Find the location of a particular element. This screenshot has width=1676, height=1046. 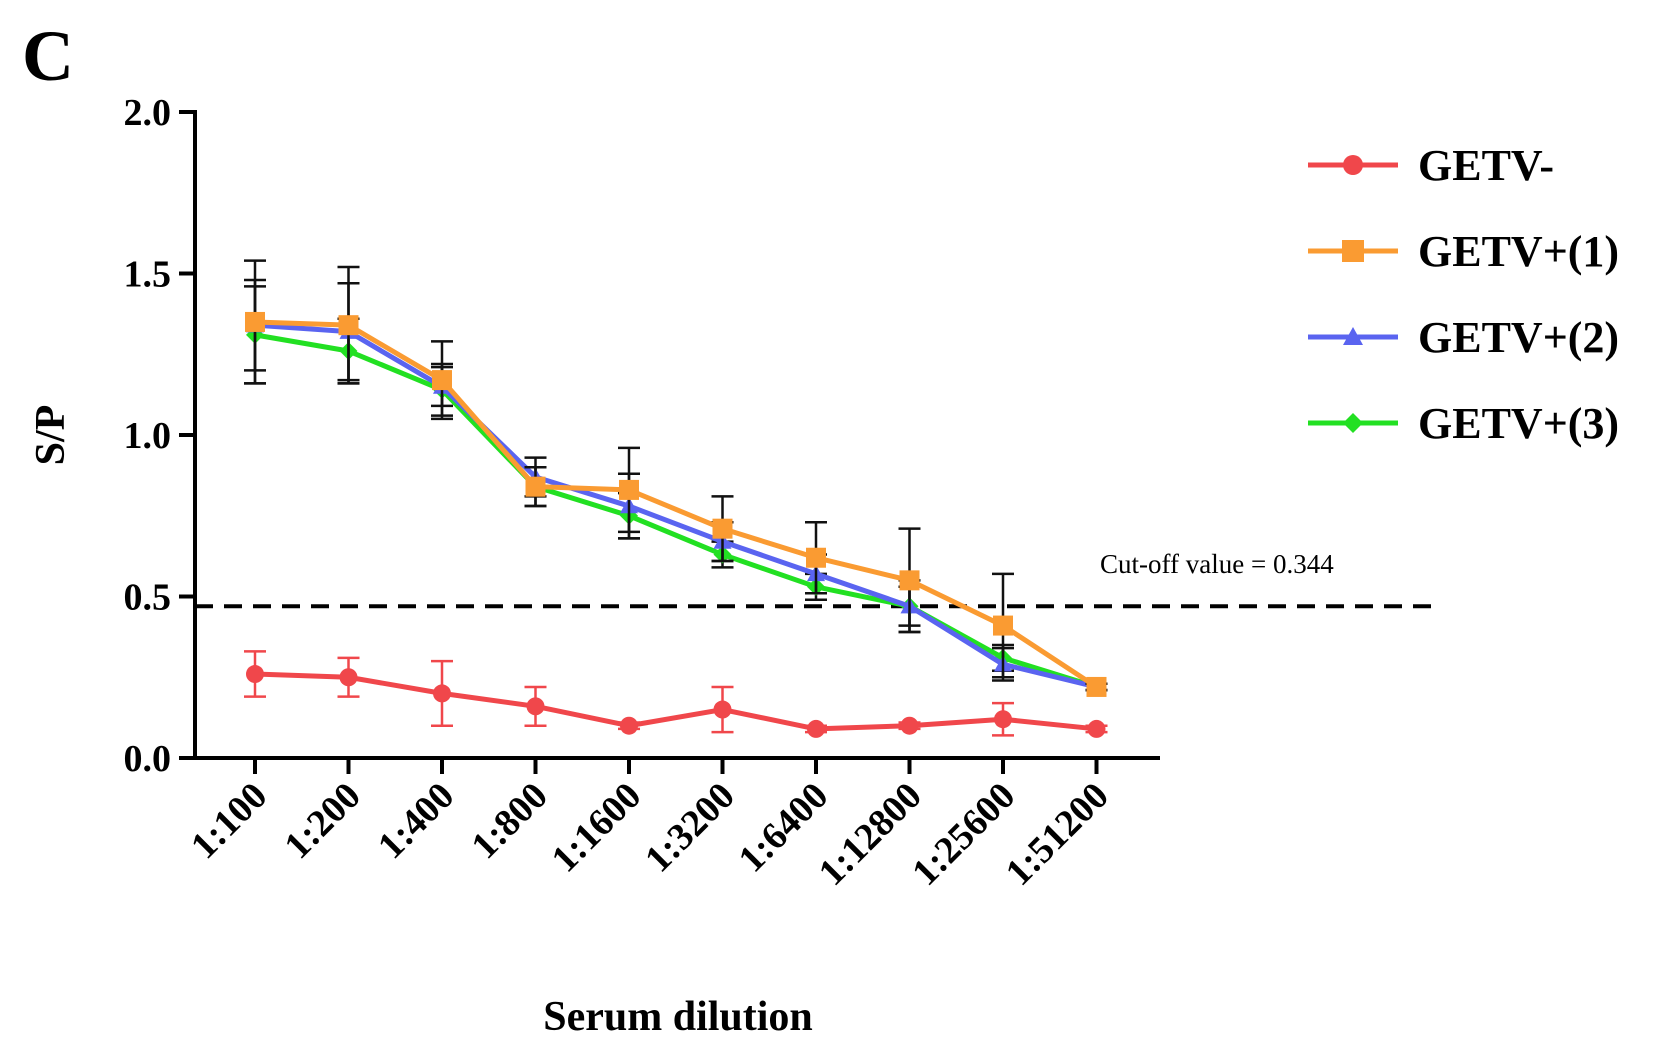

legend-item: GETV+(2) is located at coordinates (1463, 337).